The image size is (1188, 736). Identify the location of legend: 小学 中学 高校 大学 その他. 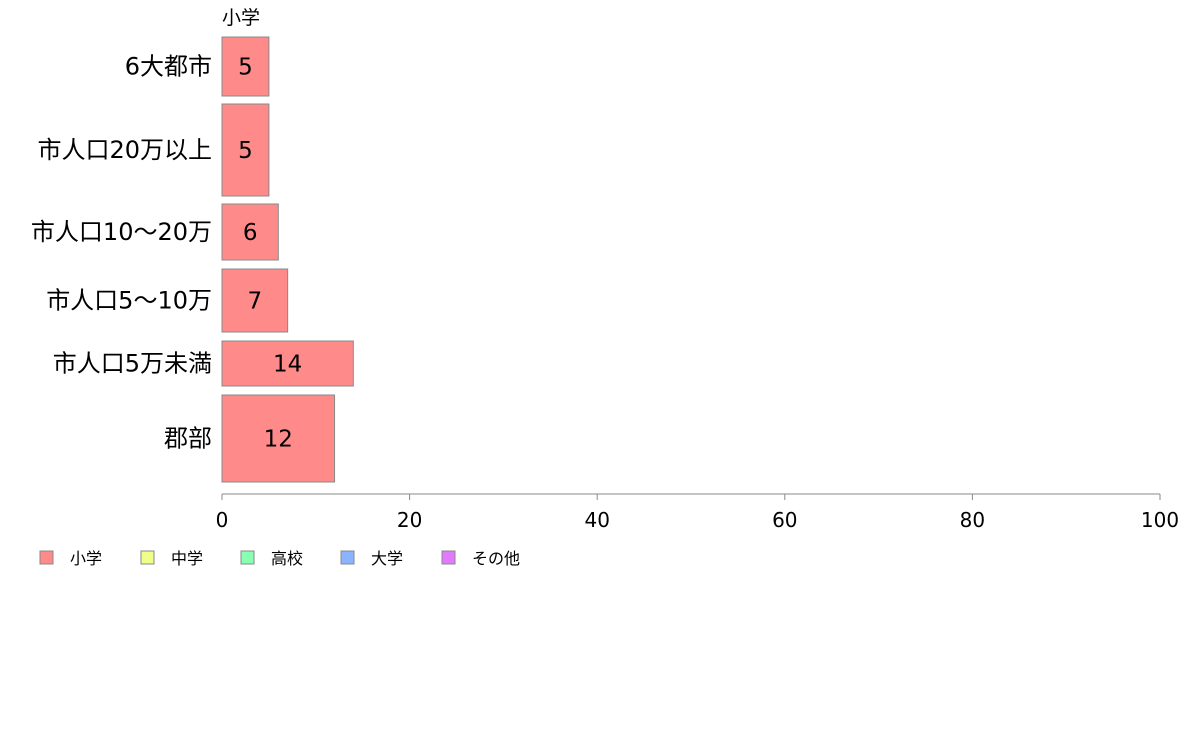
(279, 558).